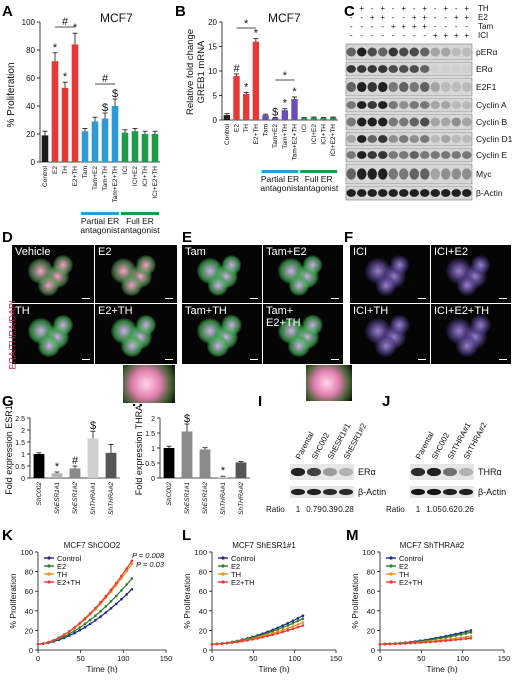  I want to click on category-label: ICI, so click(125, 170).